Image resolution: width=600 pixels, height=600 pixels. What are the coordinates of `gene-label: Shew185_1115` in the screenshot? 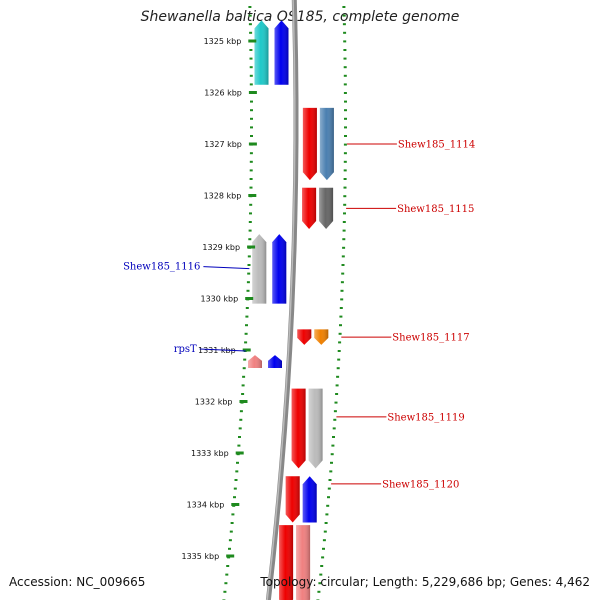 It's located at (410, 209).